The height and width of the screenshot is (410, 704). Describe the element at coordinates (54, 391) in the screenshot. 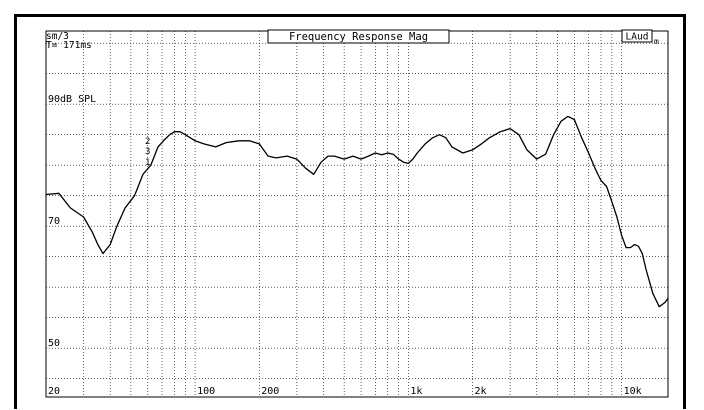

I see `x-tick-label: 20` at that location.